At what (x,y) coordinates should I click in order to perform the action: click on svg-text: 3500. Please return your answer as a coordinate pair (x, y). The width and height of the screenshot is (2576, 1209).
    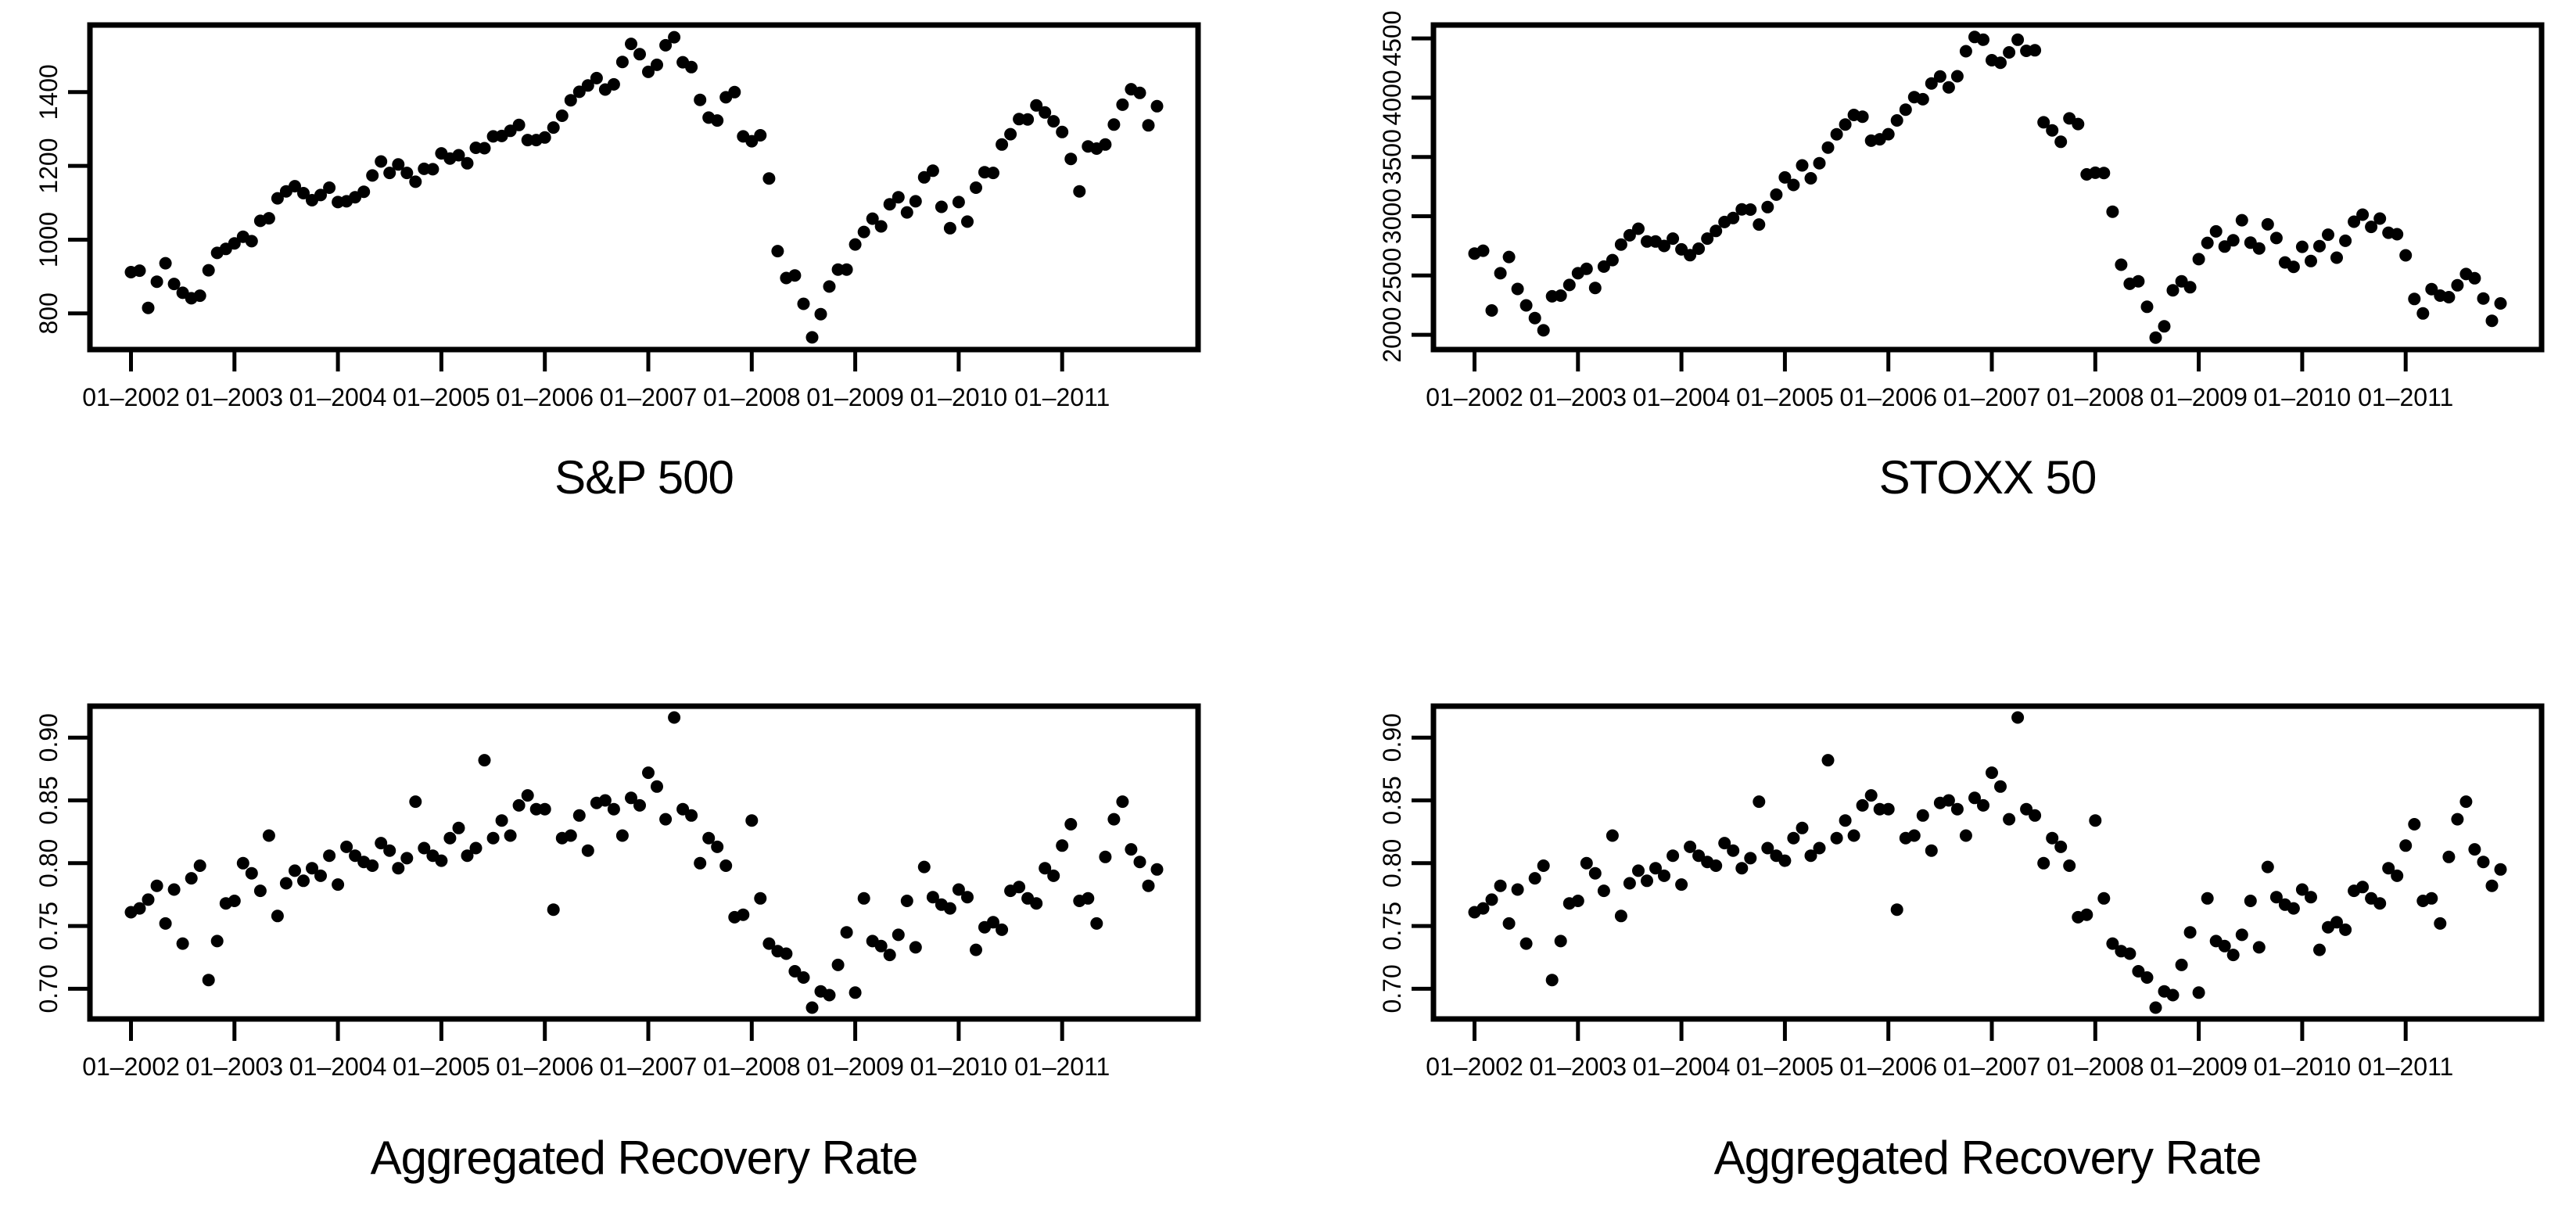
    Looking at the image, I should click on (1392, 157).